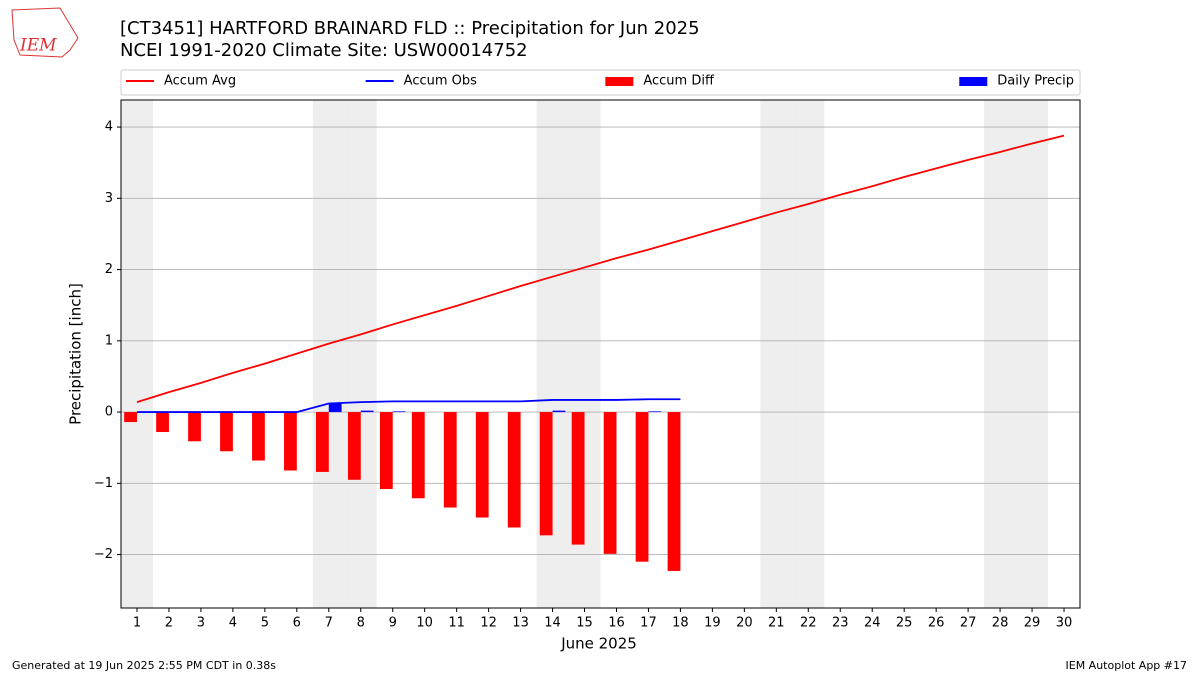  What do you see at coordinates (679, 81) in the screenshot?
I see `legend-label: Accum Diff` at bounding box center [679, 81].